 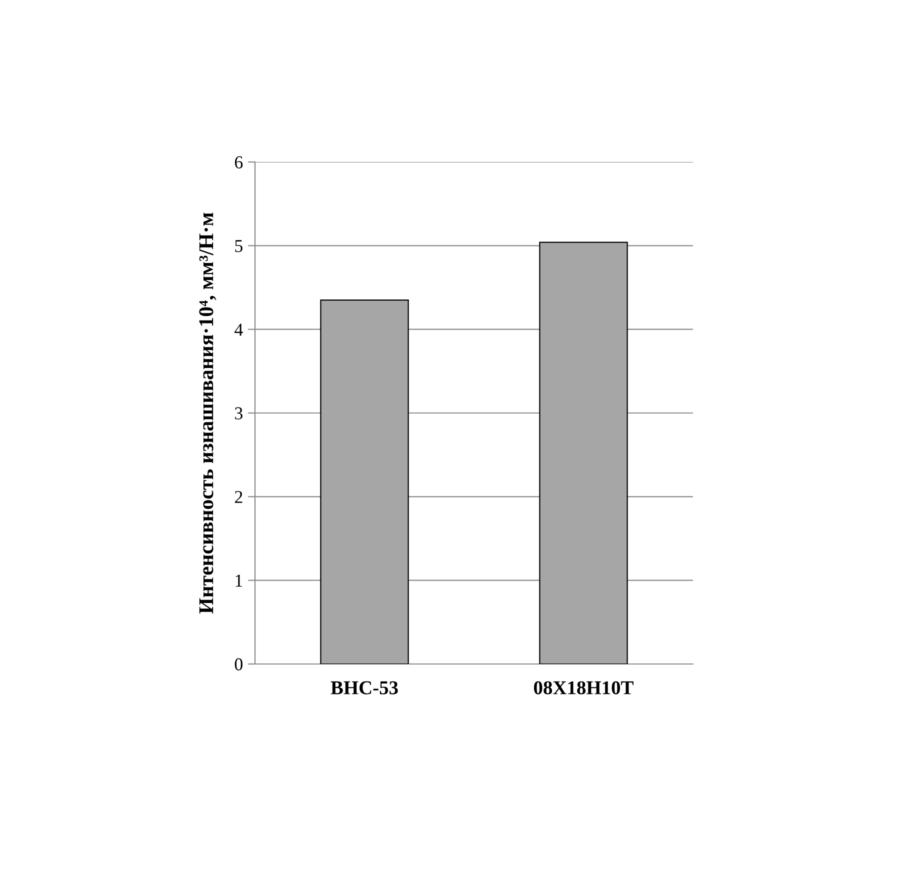 I want to click on x-tick-label: 08Х18Н10Т, so click(x=584, y=687).